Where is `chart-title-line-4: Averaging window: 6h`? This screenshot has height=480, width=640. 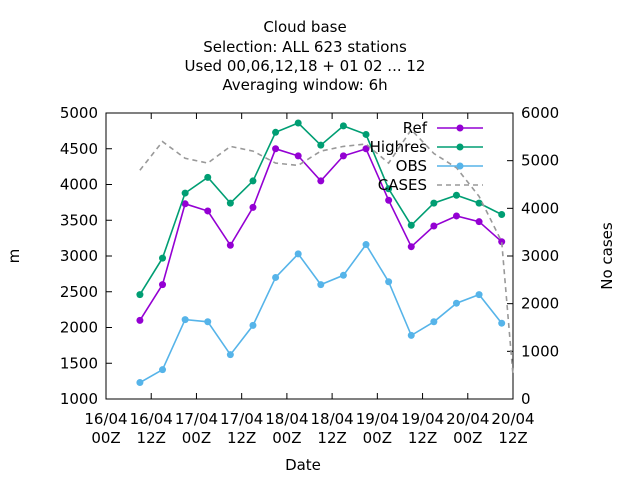
chart-title-line-4: Averaging window: 6h is located at coordinates (304, 85).